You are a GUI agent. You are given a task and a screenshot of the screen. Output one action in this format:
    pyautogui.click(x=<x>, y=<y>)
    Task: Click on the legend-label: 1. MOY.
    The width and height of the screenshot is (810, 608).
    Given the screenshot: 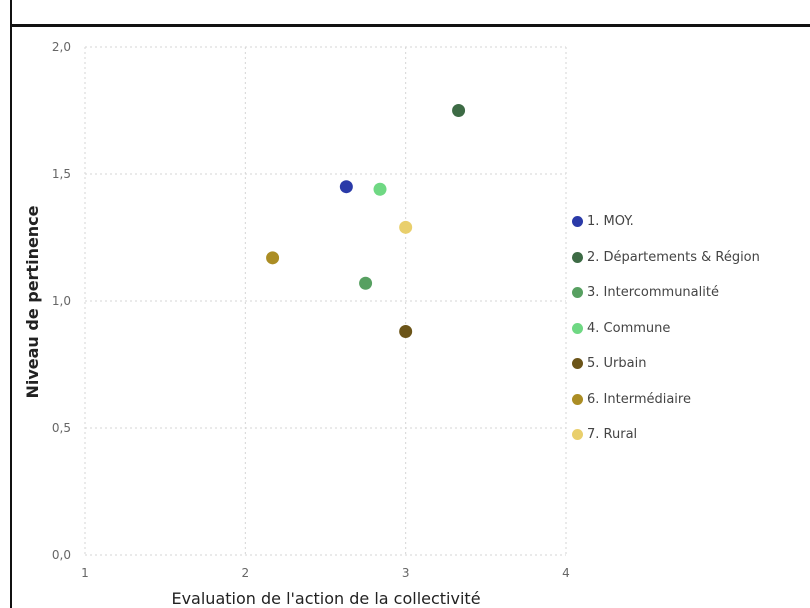 What is the action you would take?
    pyautogui.click(x=610, y=222)
    